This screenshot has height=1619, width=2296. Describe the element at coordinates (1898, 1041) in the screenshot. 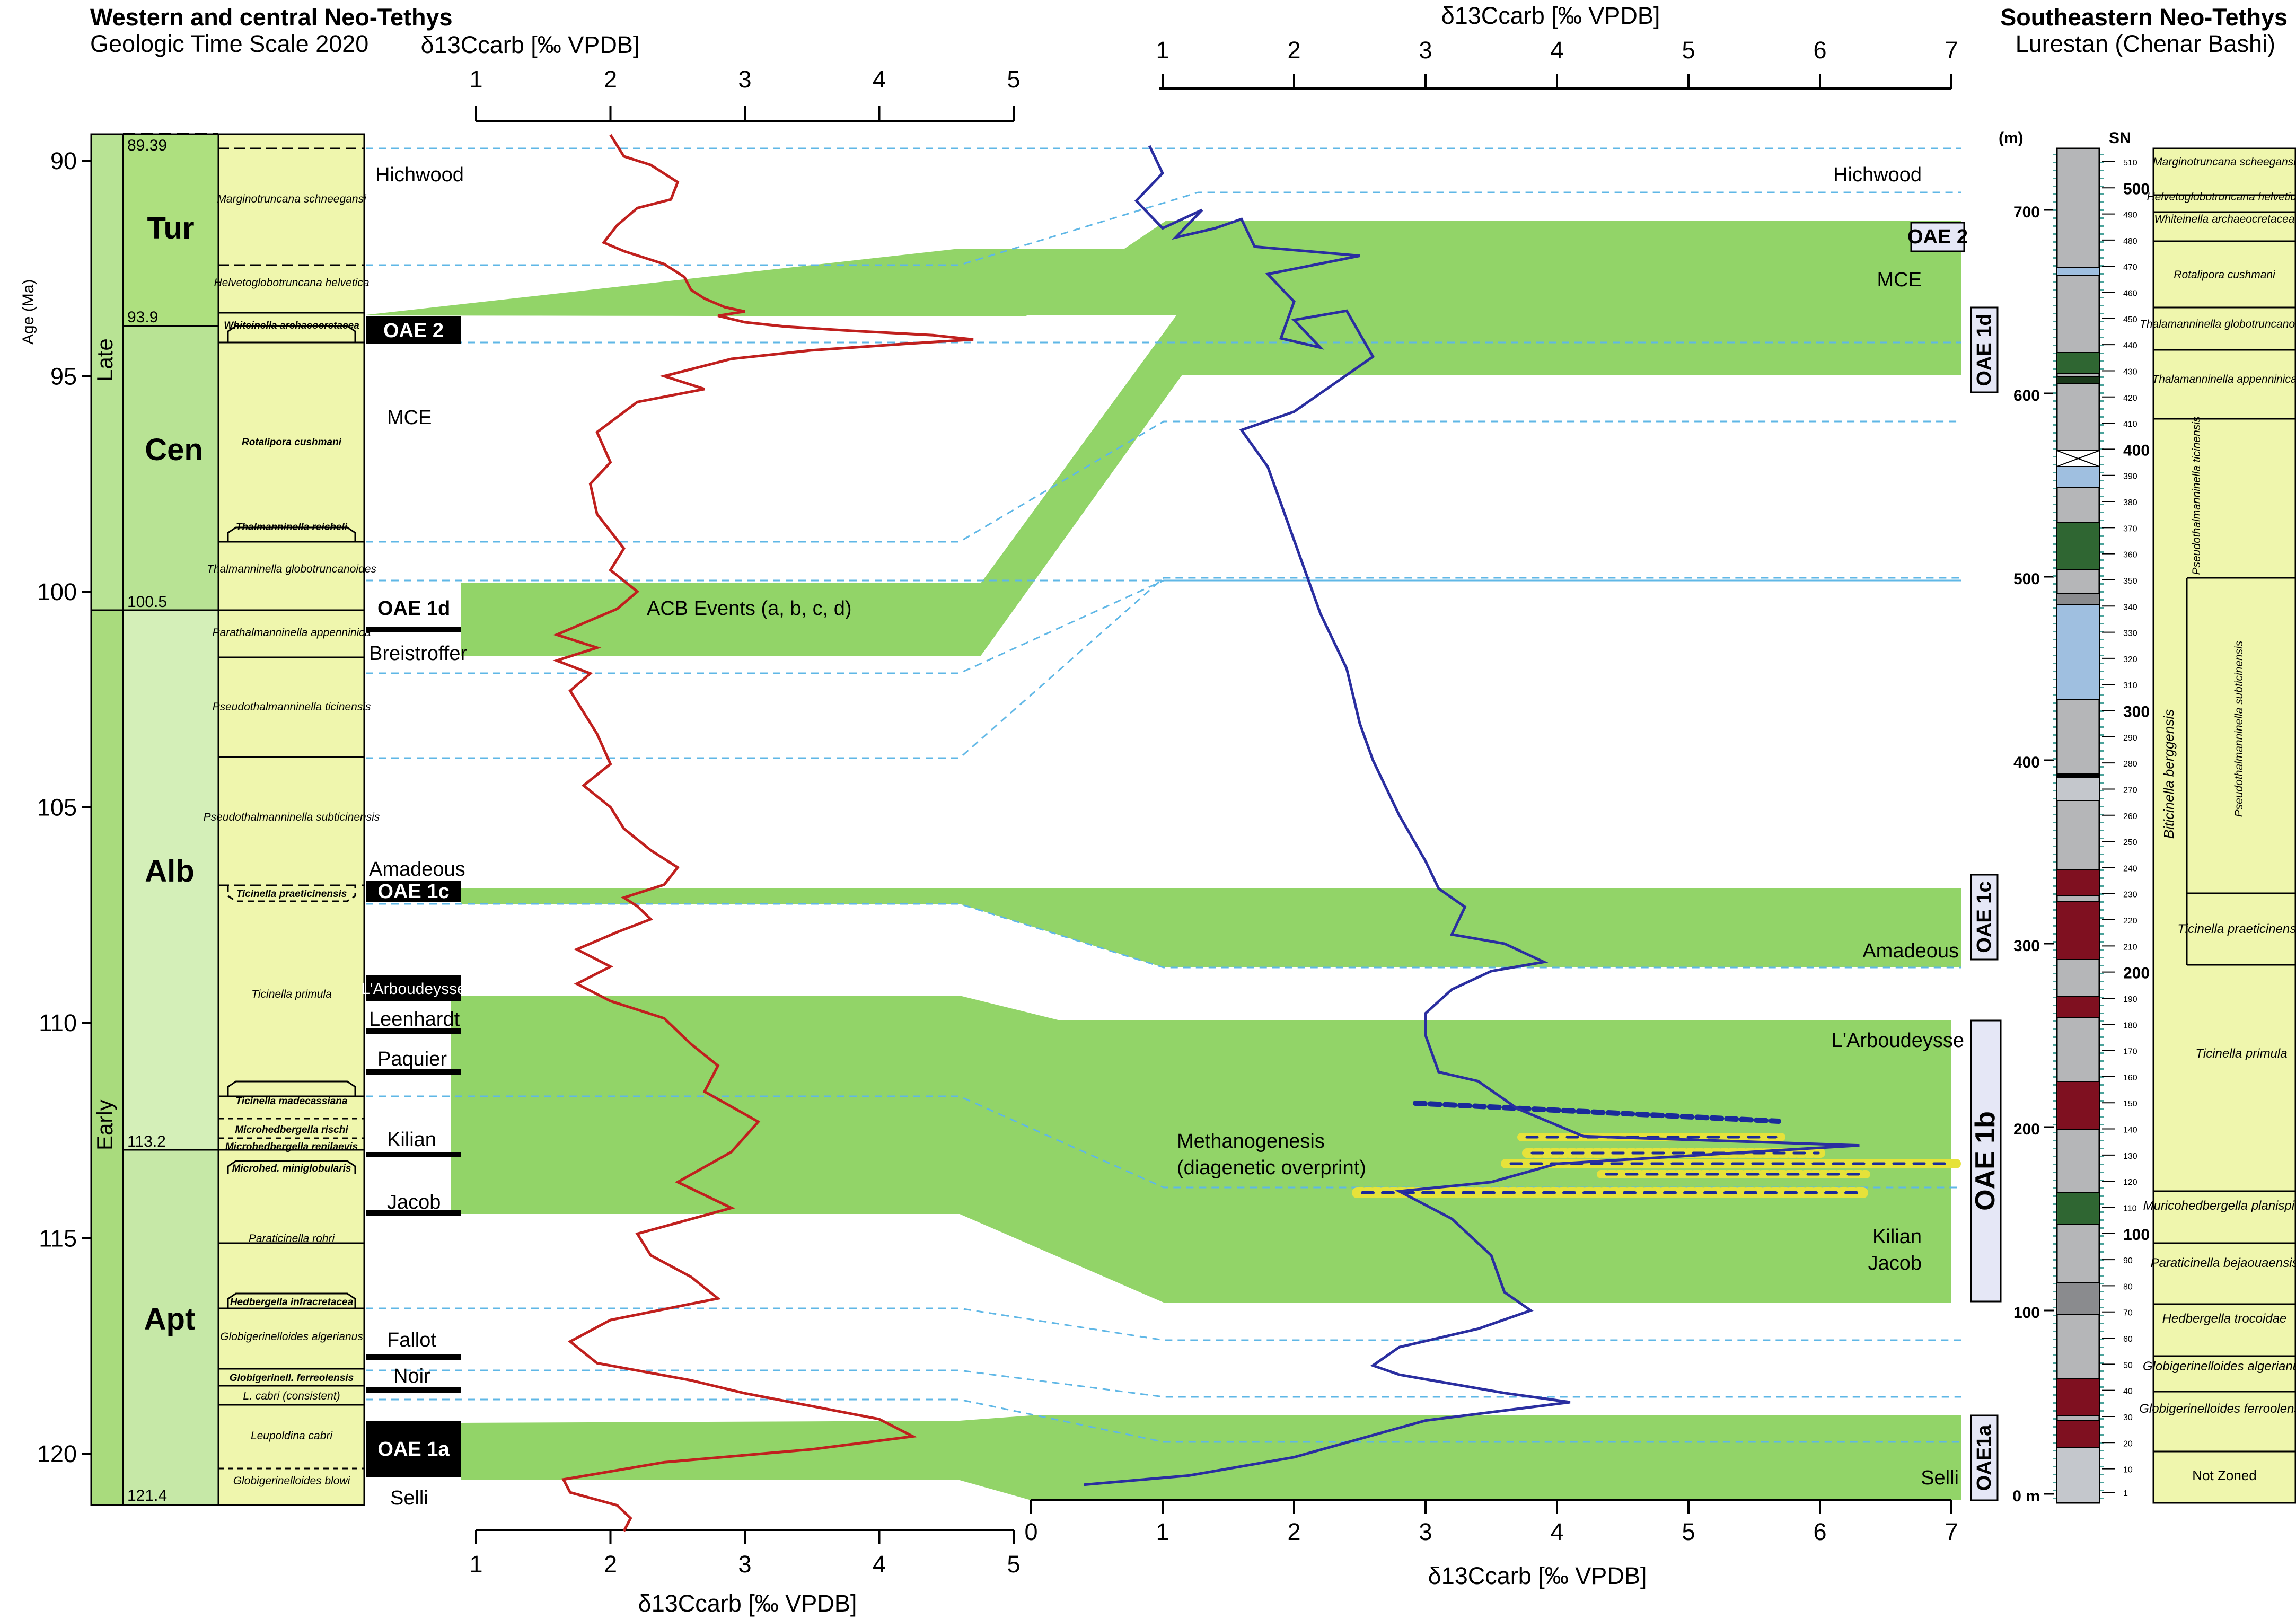

I see `r-evt-larboudeysse: L'Arboudeysse` at that location.